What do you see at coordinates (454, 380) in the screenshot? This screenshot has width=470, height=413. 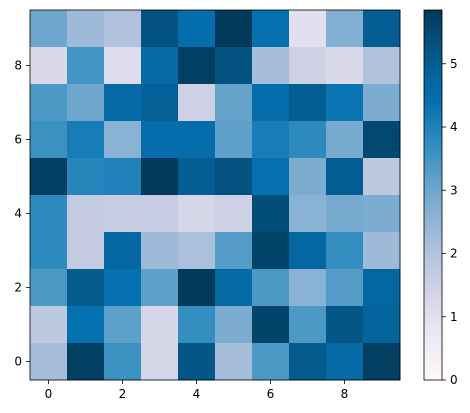 I see `colorbar-tick-label: 0` at bounding box center [454, 380].